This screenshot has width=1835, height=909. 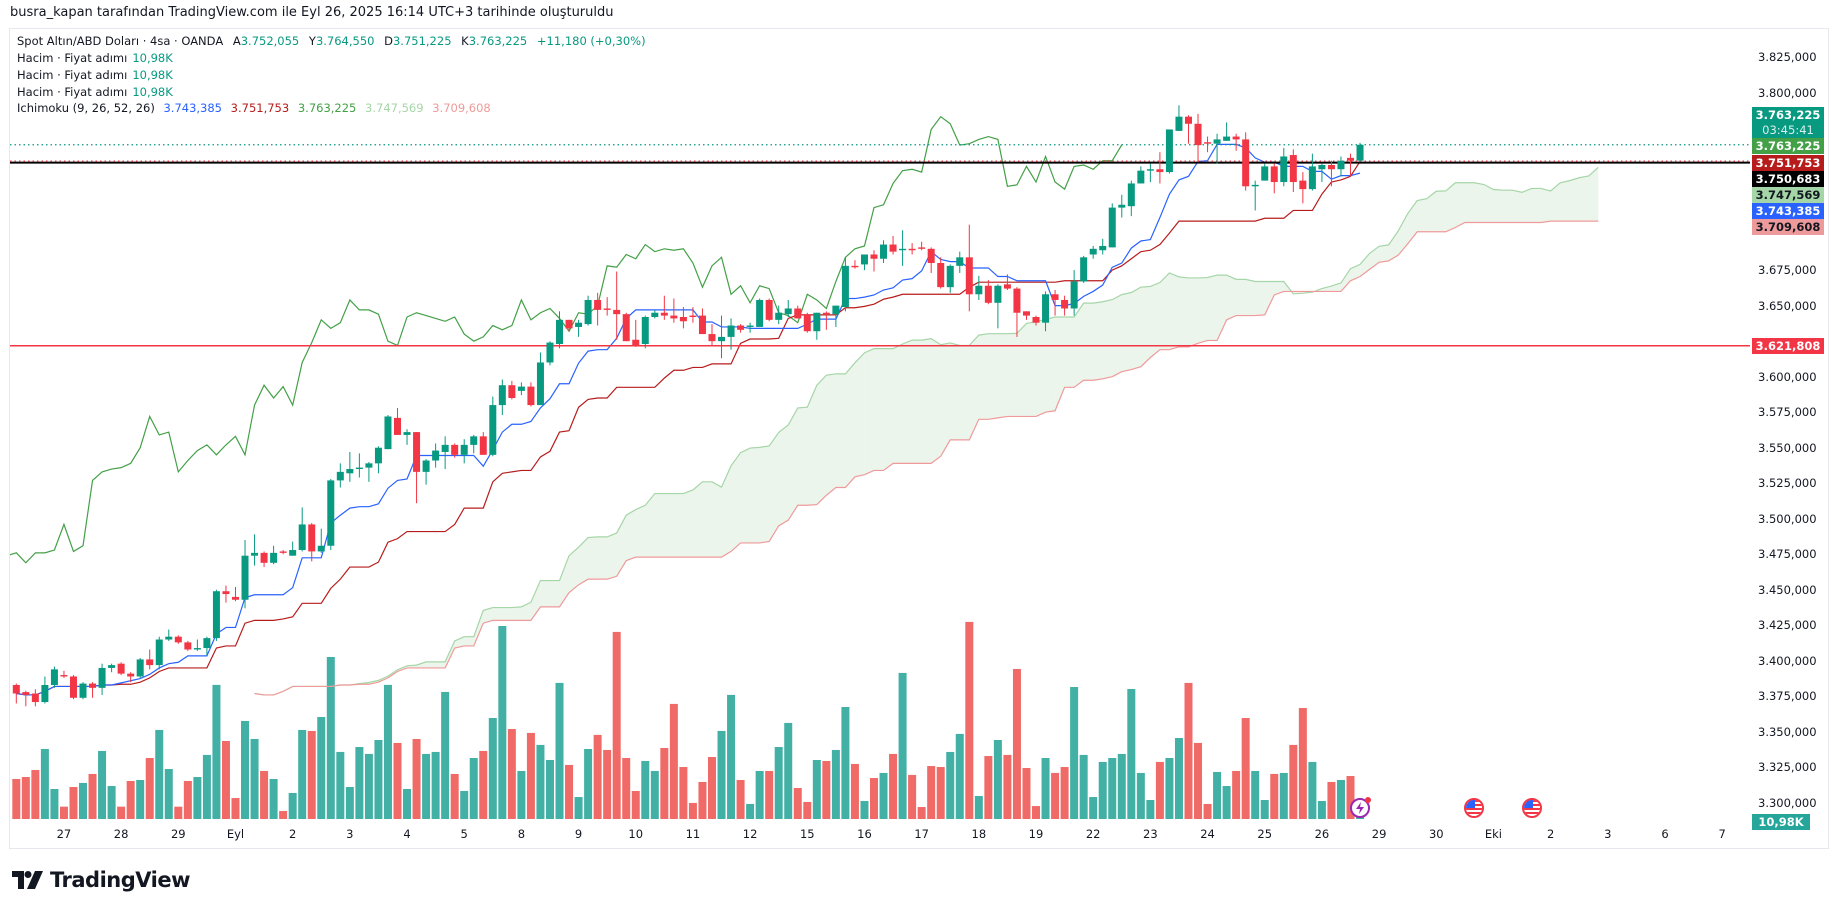 What do you see at coordinates (341, 41) in the screenshot?
I see `ohlc-high: Y3.764,550` at bounding box center [341, 41].